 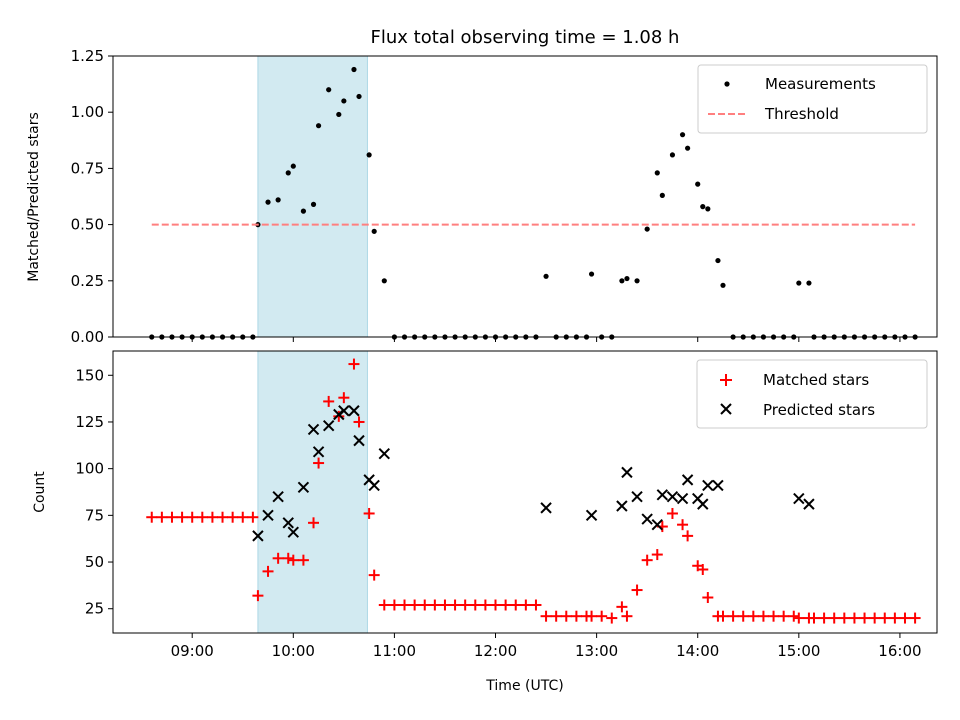 What do you see at coordinates (87, 337) in the screenshot?
I see `y-tick-label: 0.00` at bounding box center [87, 337].